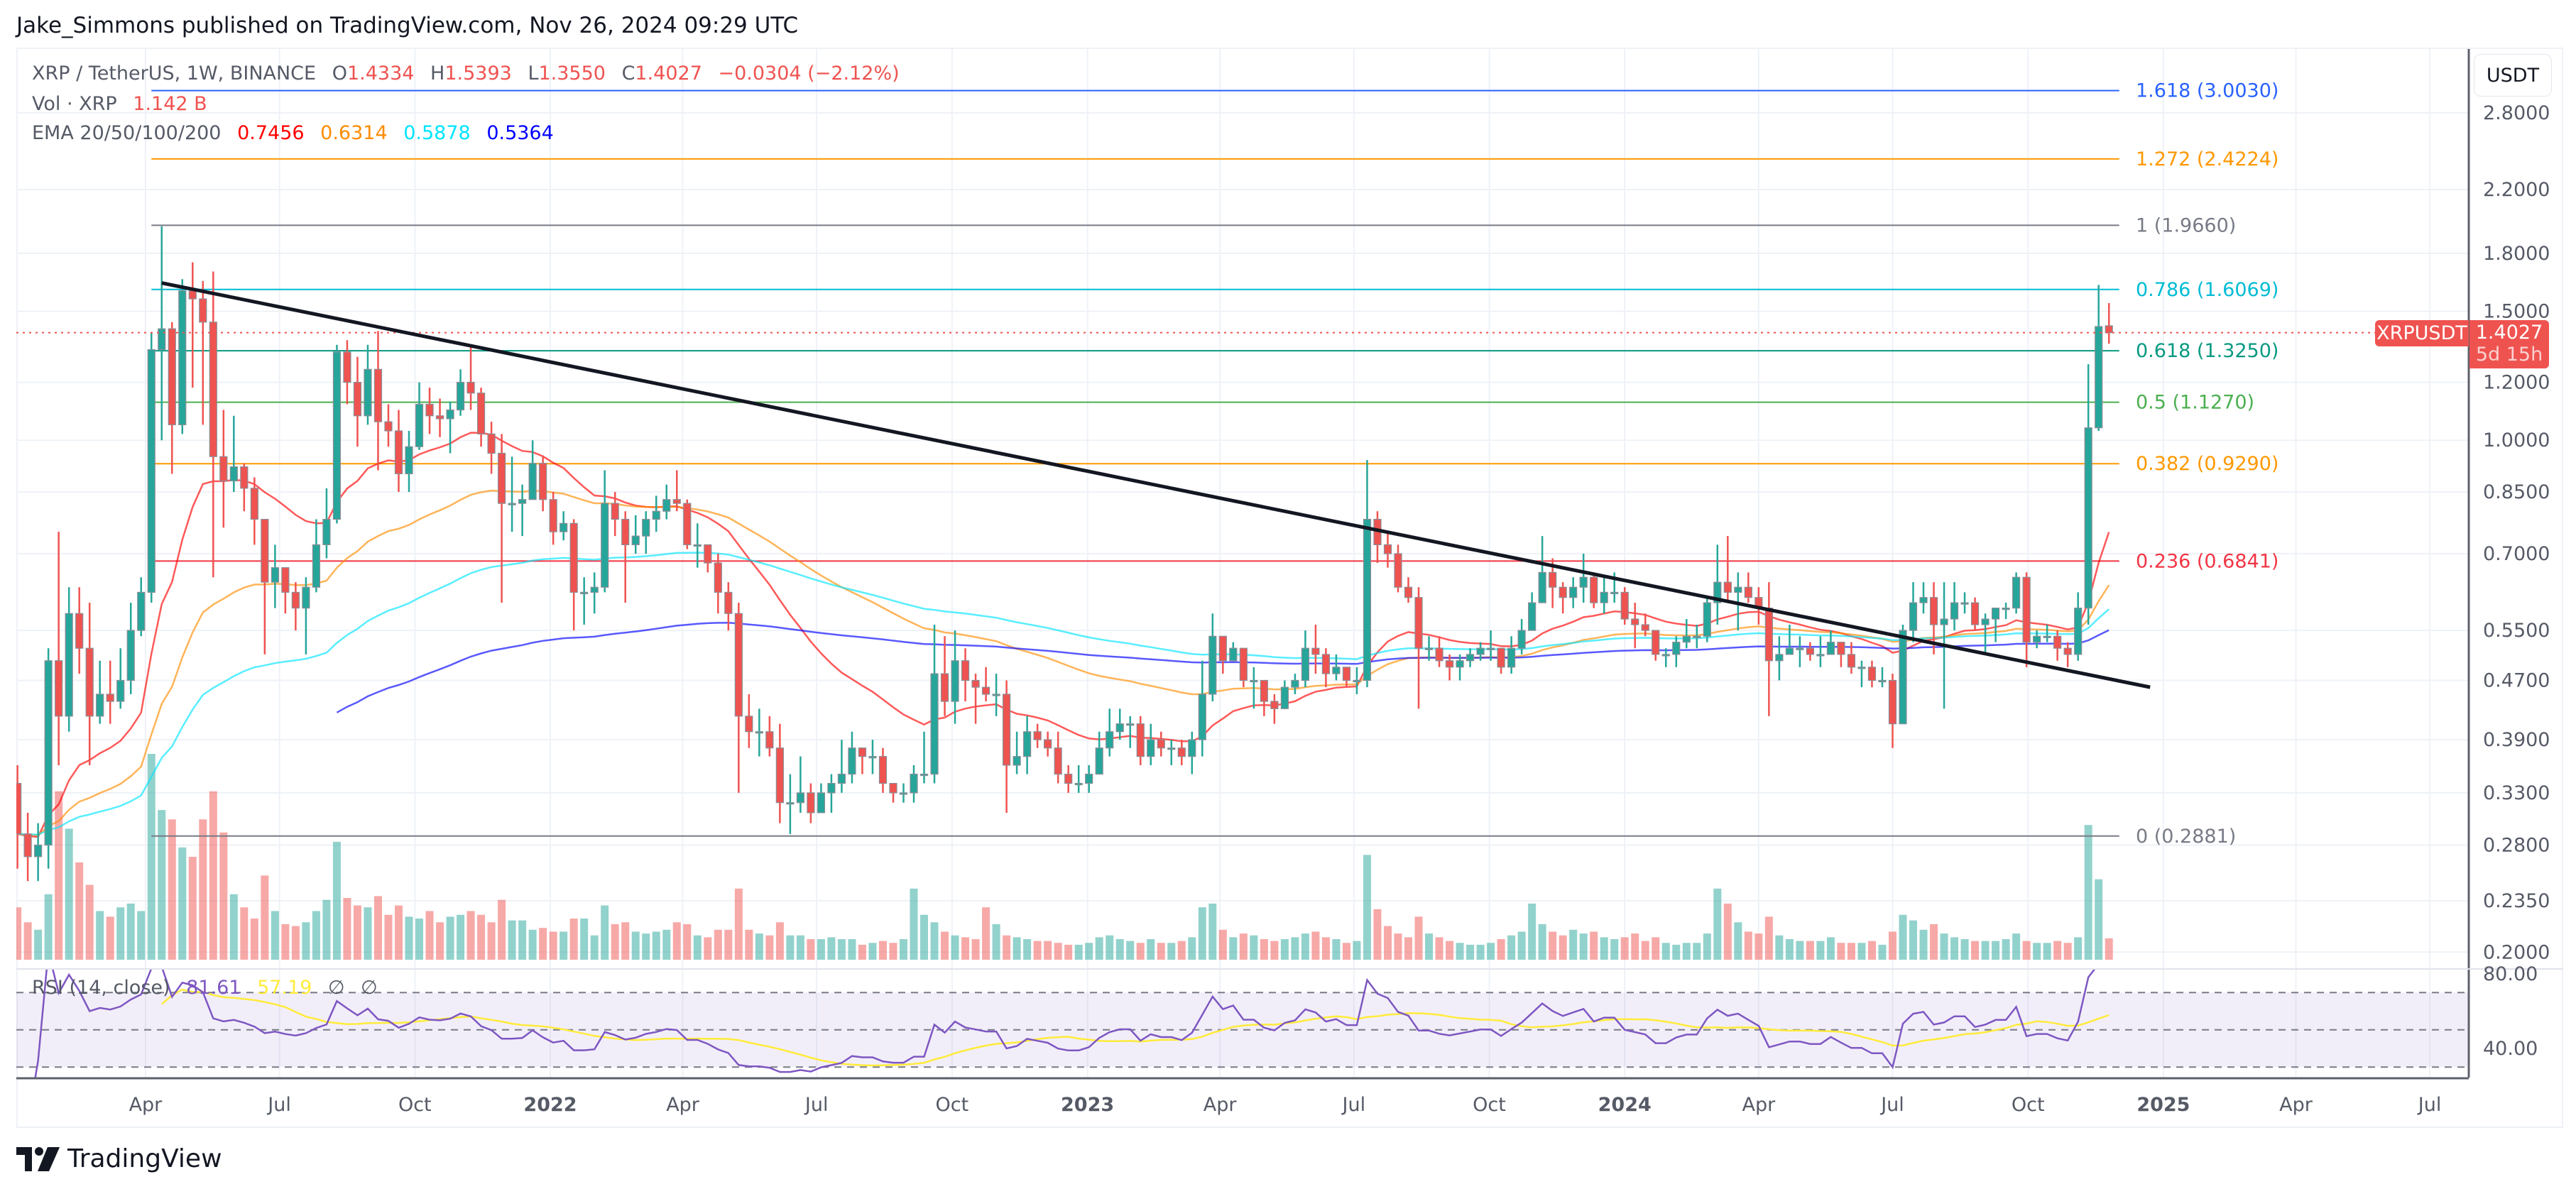 The height and width of the screenshot is (1189, 2576). Describe the element at coordinates (2510, 1049) in the screenshot. I see `rsi-tick-label: 40.00` at that location.